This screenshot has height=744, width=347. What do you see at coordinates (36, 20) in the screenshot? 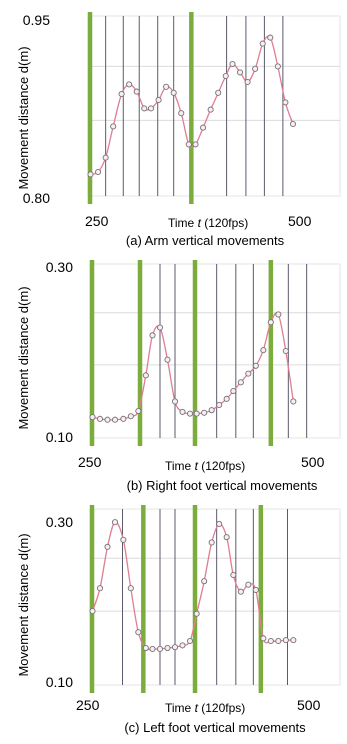
I see `y-tick-top-label: 0.95` at bounding box center [36, 20].